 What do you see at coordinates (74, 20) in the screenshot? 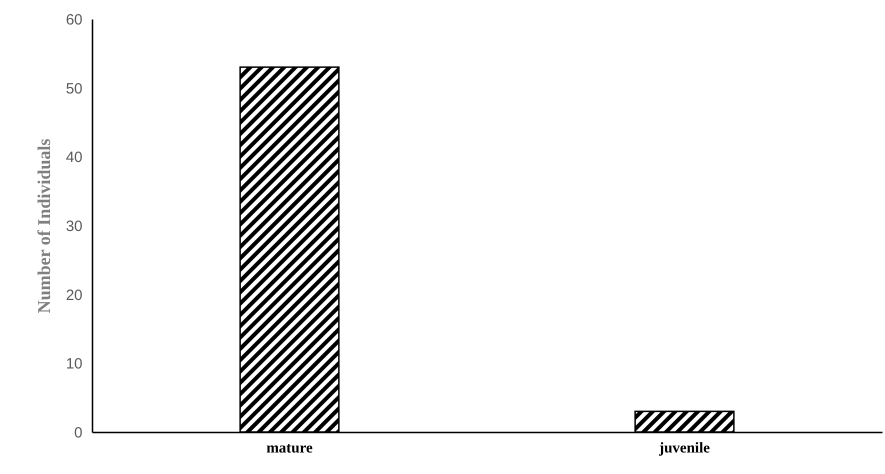
I see `y-tick-label: 60` at bounding box center [74, 20].